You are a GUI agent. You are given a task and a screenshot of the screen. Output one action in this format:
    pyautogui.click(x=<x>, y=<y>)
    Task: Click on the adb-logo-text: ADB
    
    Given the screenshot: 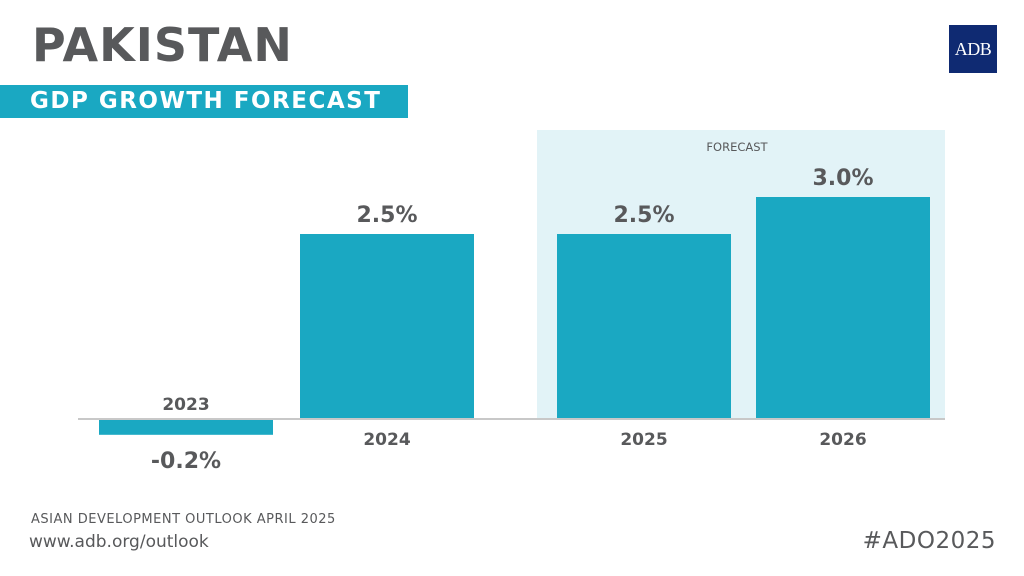 What is the action you would take?
    pyautogui.click(x=973, y=48)
    